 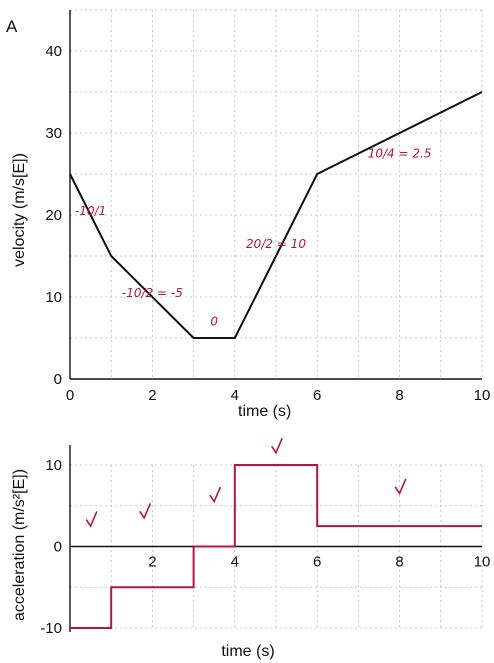 What do you see at coordinates (276, 244) in the screenshot?
I see `slope-annotation: 20/2 = 10` at bounding box center [276, 244].